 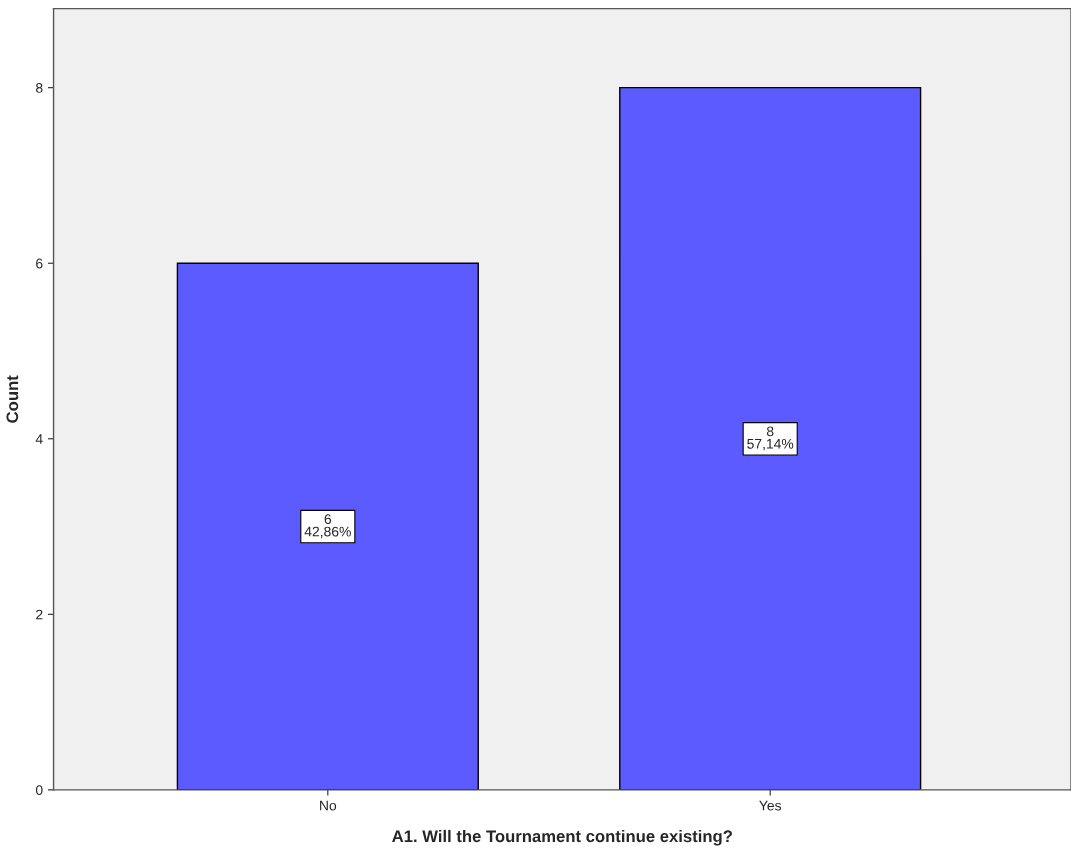 I want to click on y-tick-label: 2, so click(x=39, y=614).